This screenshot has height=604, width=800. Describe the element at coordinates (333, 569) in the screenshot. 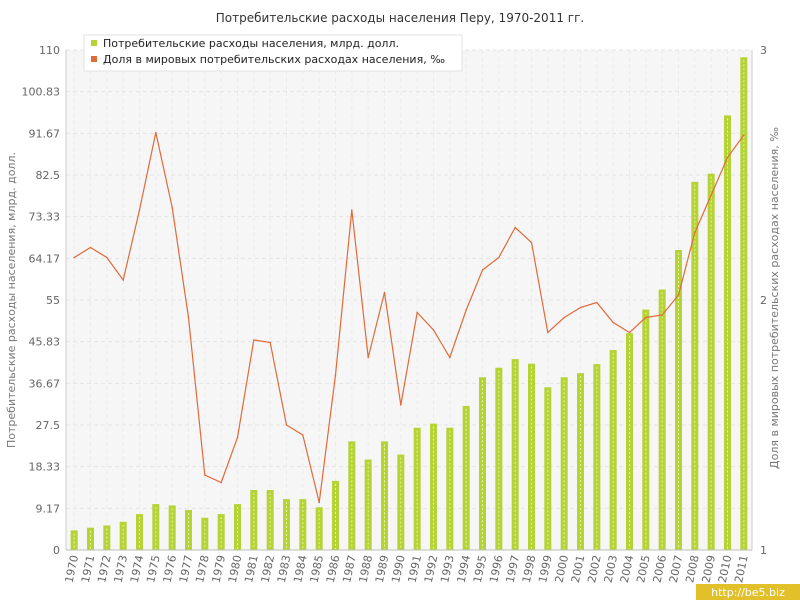

I see `x-tick-label: 1986` at that location.